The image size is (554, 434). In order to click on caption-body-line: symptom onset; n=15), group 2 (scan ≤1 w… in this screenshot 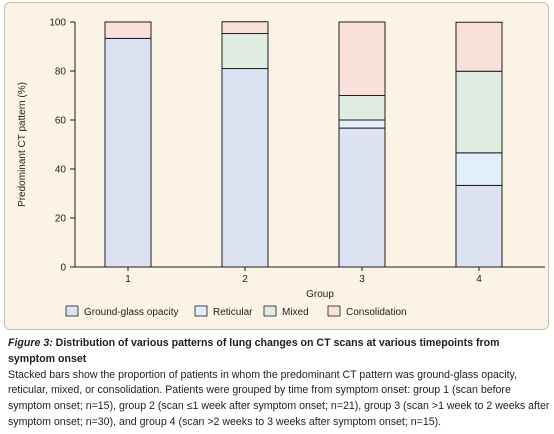, I will do `click(279, 406)`.